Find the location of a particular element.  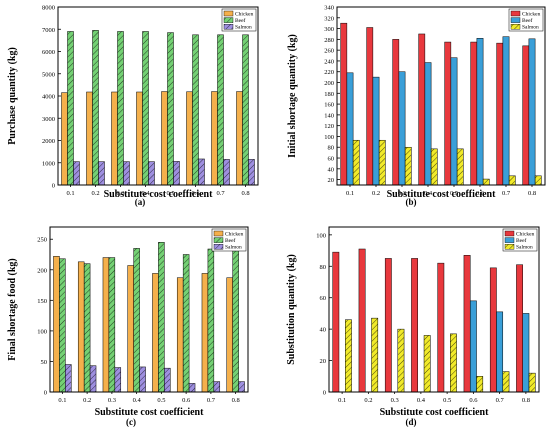

bar-b-chicken-0.3 is located at coordinates (396, 112).